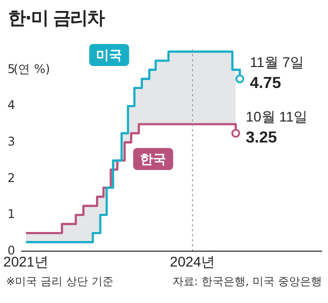  Describe the element at coordinates (56, 18) in the screenshot. I see `chart-title: 한·미 금리차` at that location.